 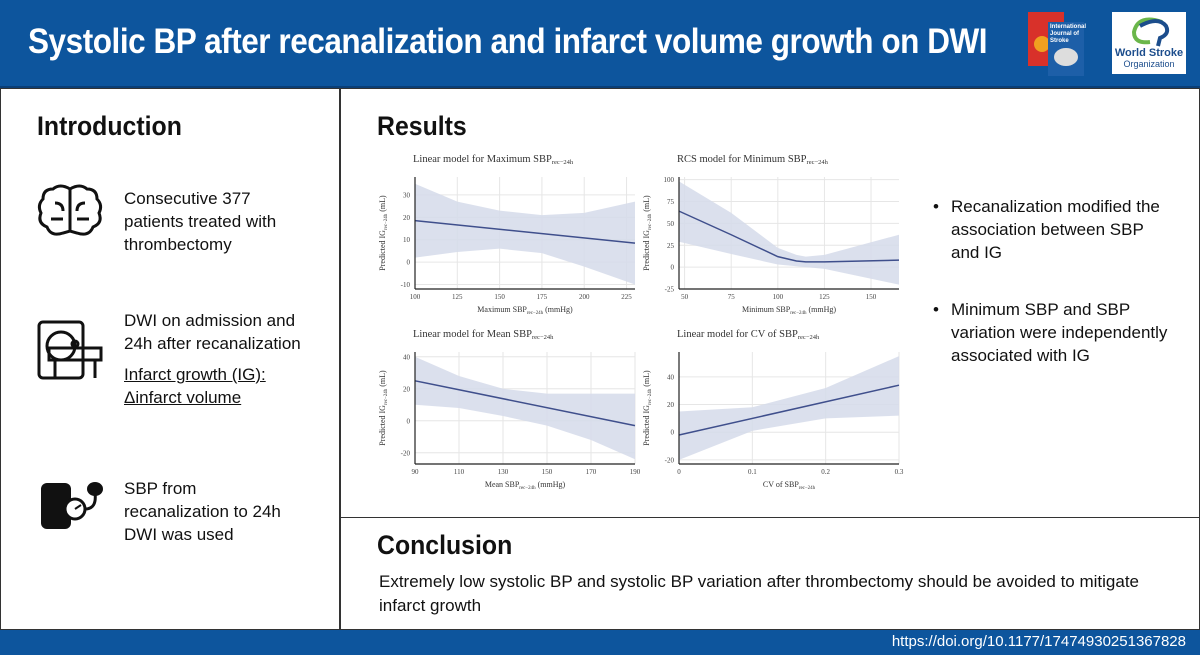 What do you see at coordinates (70, 350) in the screenshot?
I see `mri-scanner-icon` at bounding box center [70, 350].